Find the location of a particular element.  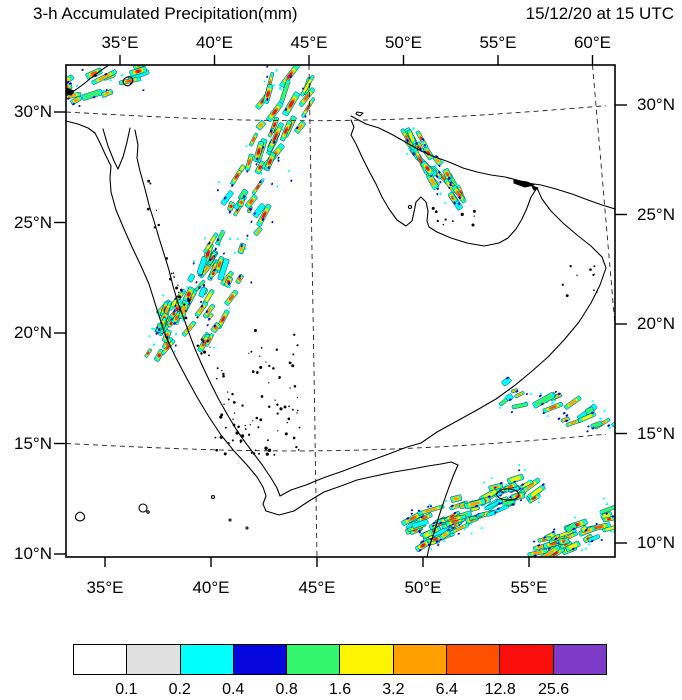

right-axis-label-15°N: 15°N is located at coordinates (656, 433).